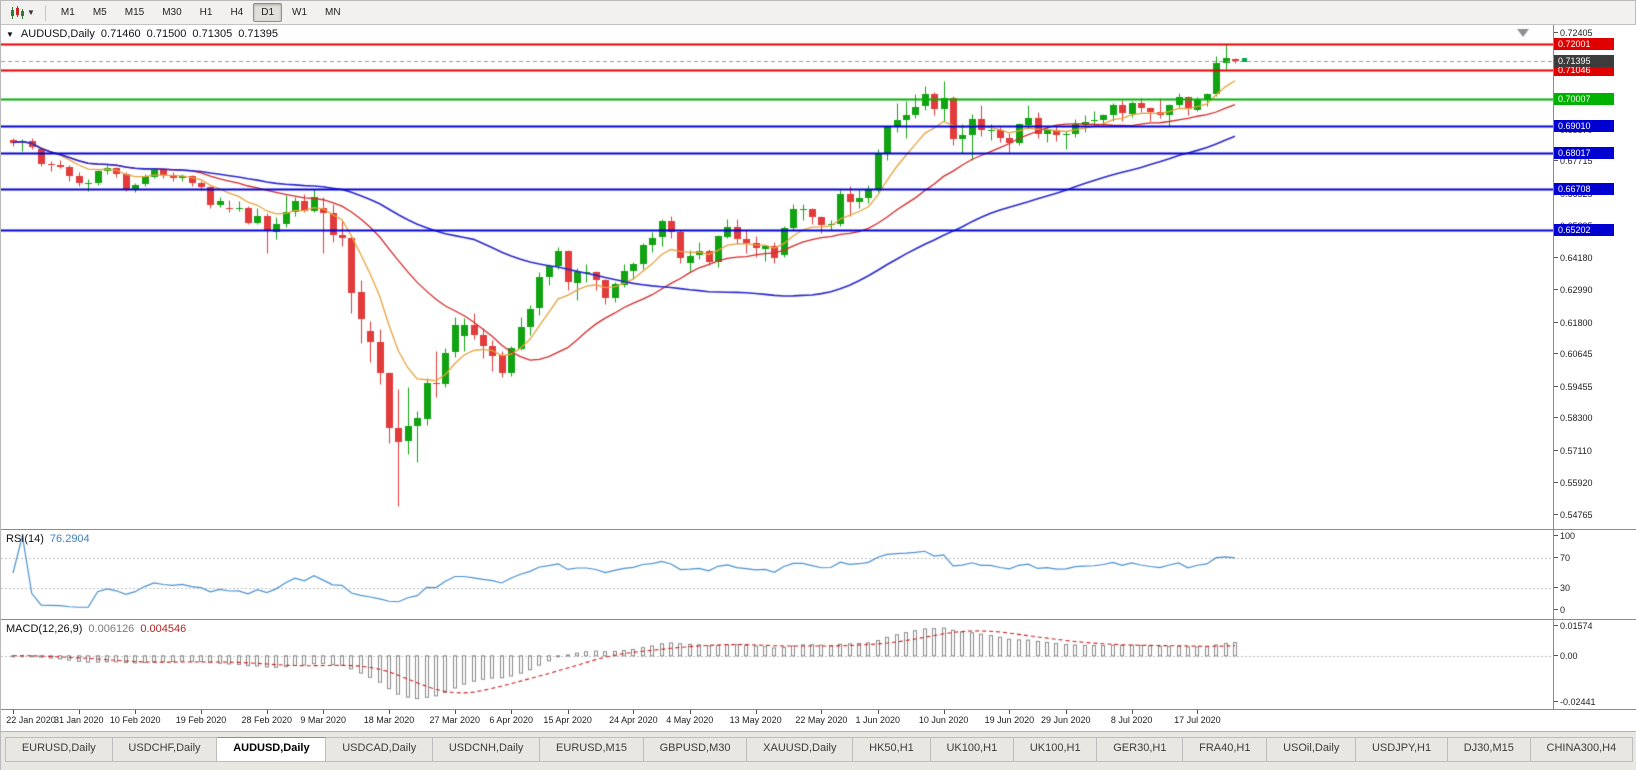  What do you see at coordinates (1562, 587) in the screenshot?
I see `rsi-axis-tick: 30` at bounding box center [1562, 587].